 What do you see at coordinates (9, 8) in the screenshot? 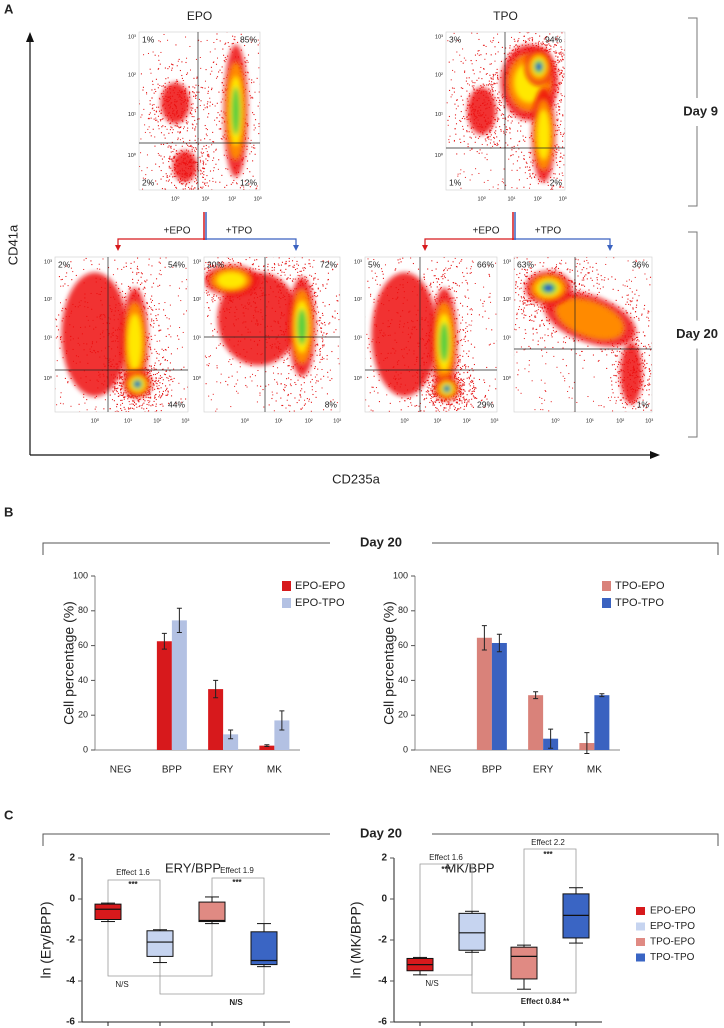
I see `panel-letter: A` at bounding box center [9, 8].